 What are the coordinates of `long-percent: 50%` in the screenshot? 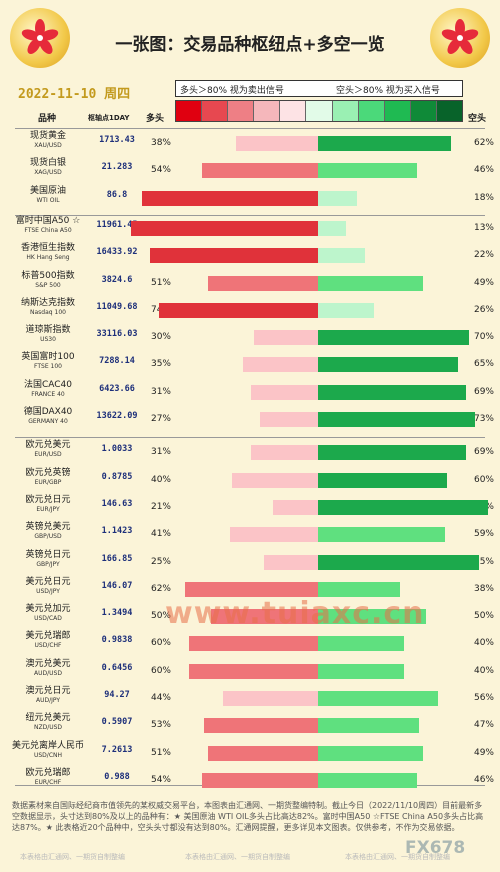 It's located at (160, 616).